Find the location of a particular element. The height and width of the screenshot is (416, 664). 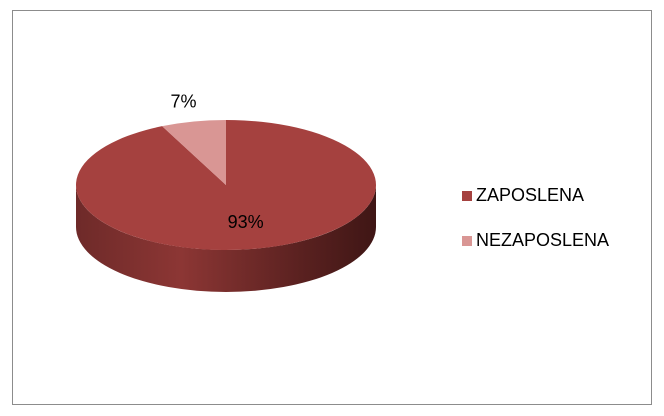

legend-label: NEZAPOSLENA is located at coordinates (542, 240).